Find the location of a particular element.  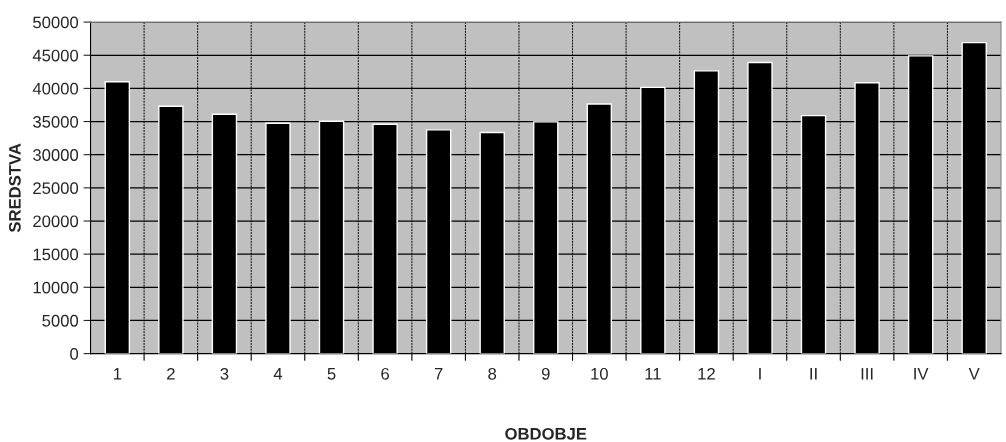

x-tick-label: 2 is located at coordinates (171, 373).